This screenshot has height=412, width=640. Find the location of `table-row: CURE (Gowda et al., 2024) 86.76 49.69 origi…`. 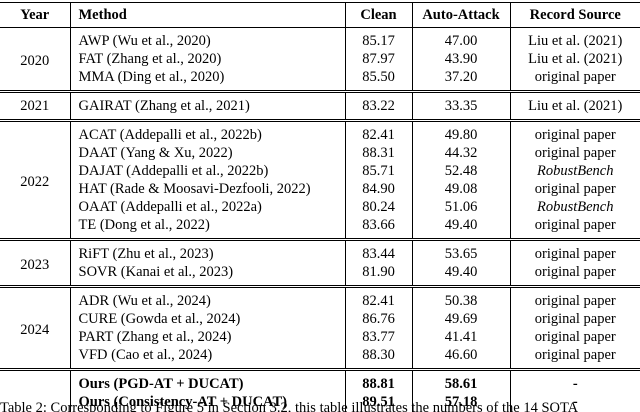

table-row: CURE (Gowda et al., 2024) 86.76 49.69 origi… is located at coordinates (320, 319).